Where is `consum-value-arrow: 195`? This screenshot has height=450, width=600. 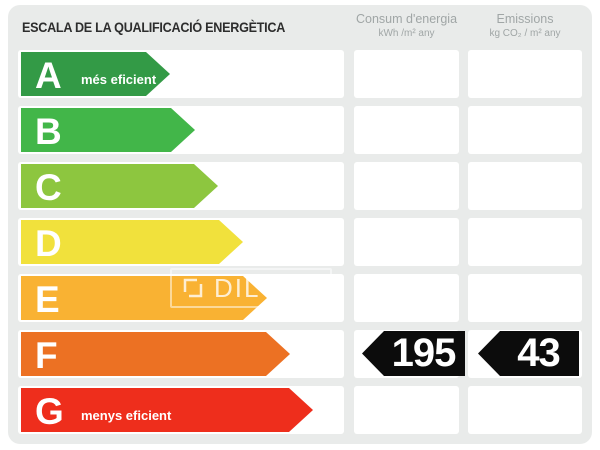 consum-value-arrow: 195 is located at coordinates (413, 353).